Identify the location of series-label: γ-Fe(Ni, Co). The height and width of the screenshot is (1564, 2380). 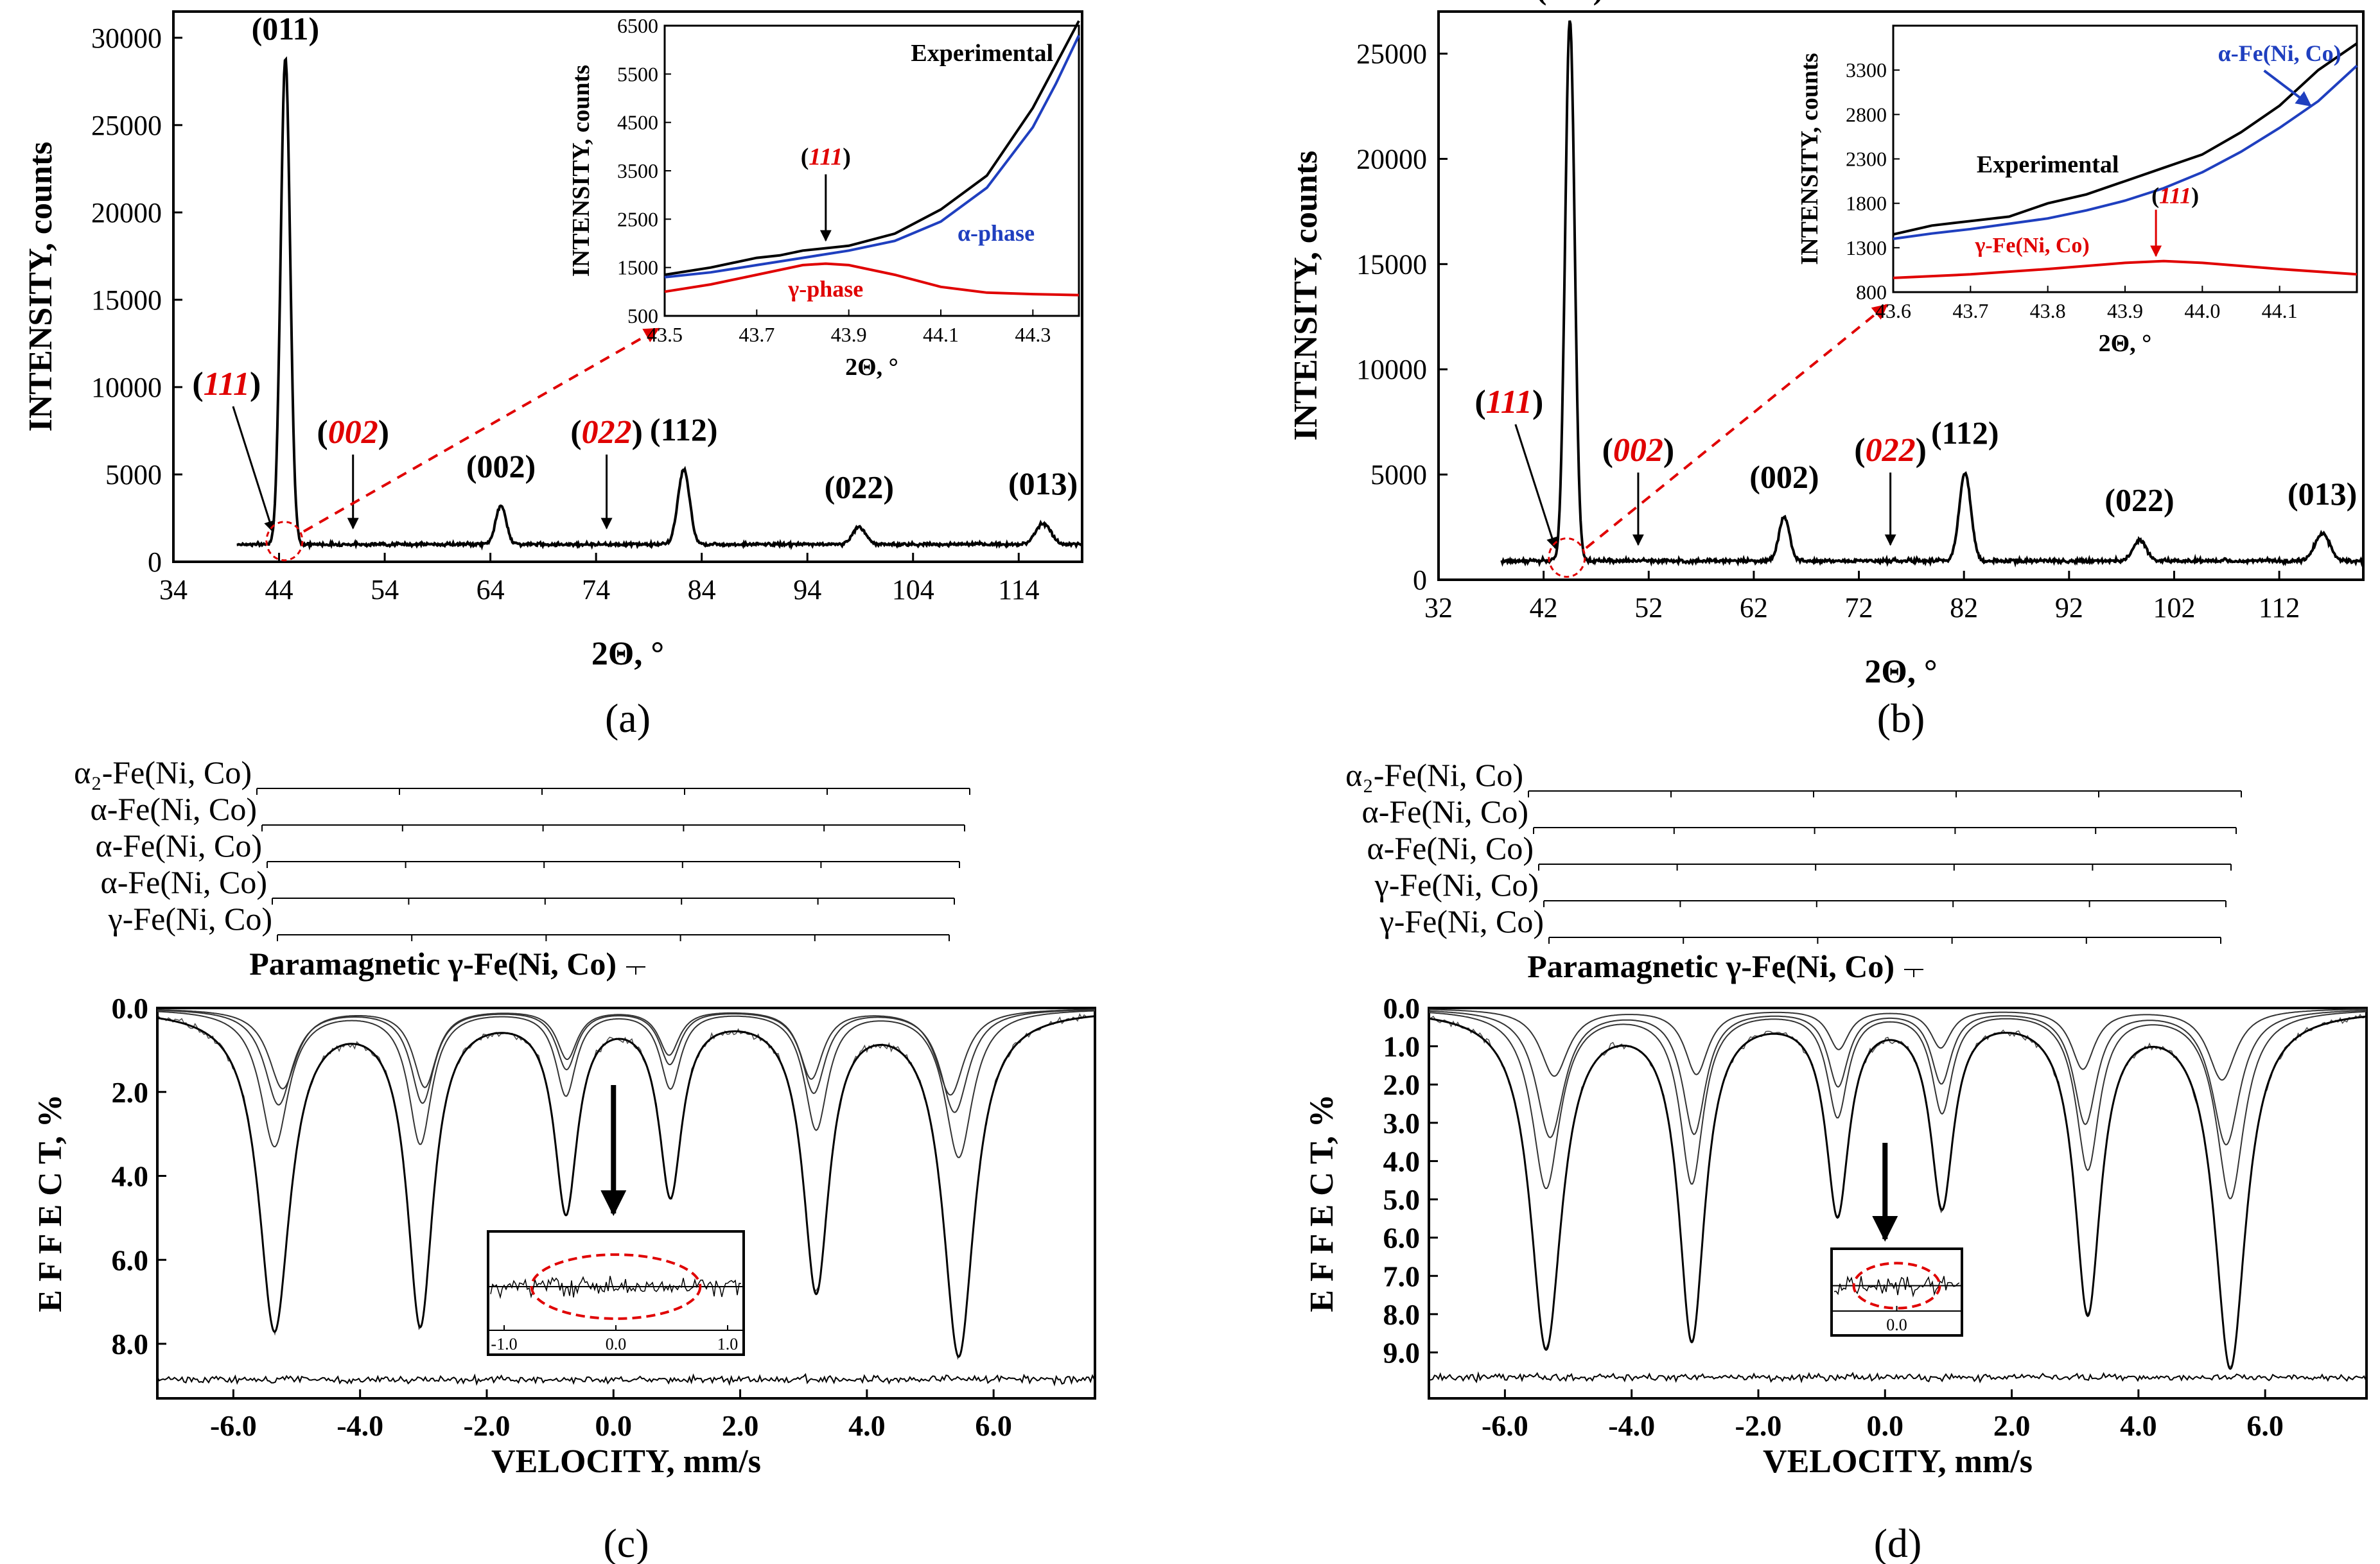
(2032, 245).